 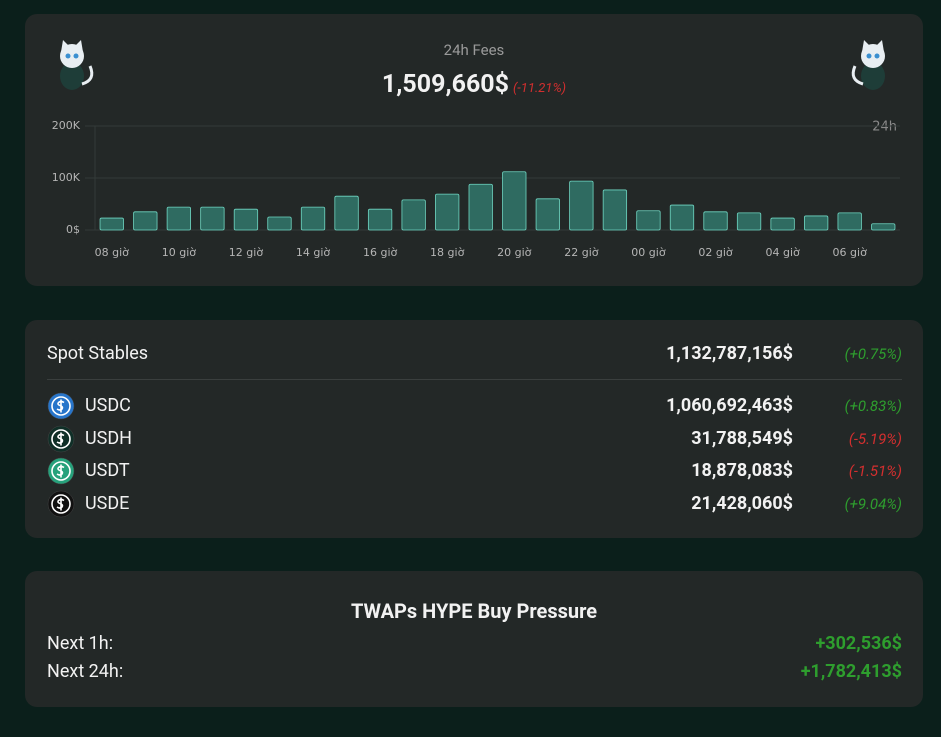 What do you see at coordinates (380, 252) in the screenshot?
I see `x-tick-label: 16 giờ` at bounding box center [380, 252].